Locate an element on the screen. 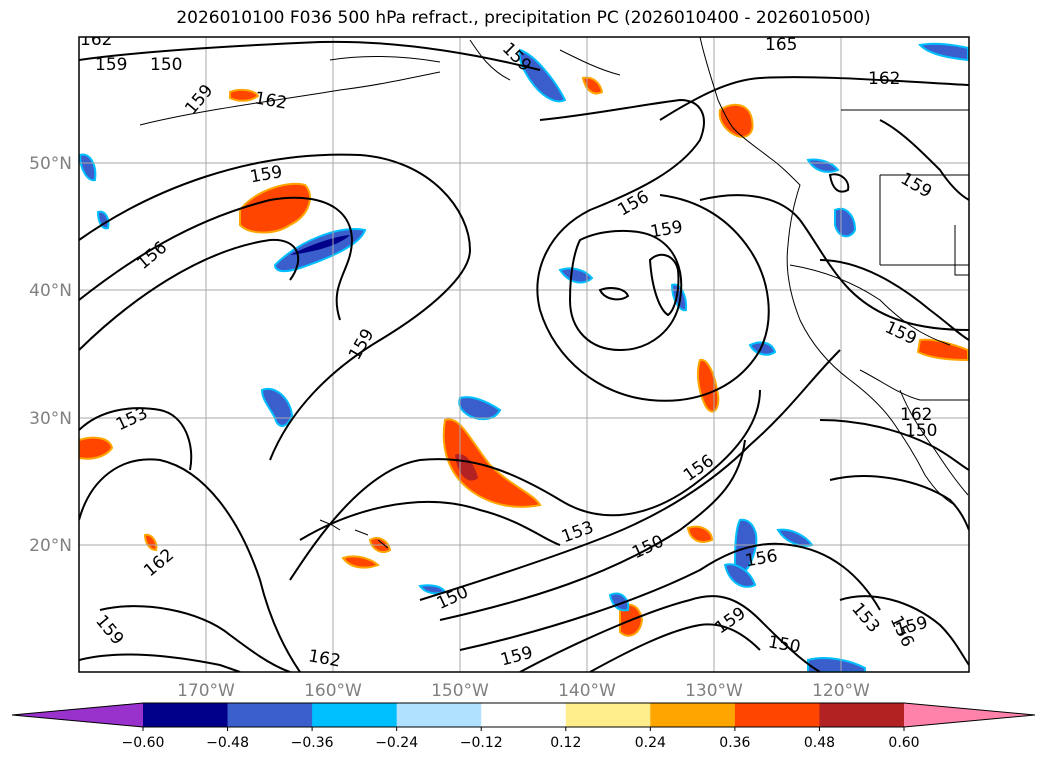  colorbar-tick-label: 0.12 is located at coordinates (565, 743).